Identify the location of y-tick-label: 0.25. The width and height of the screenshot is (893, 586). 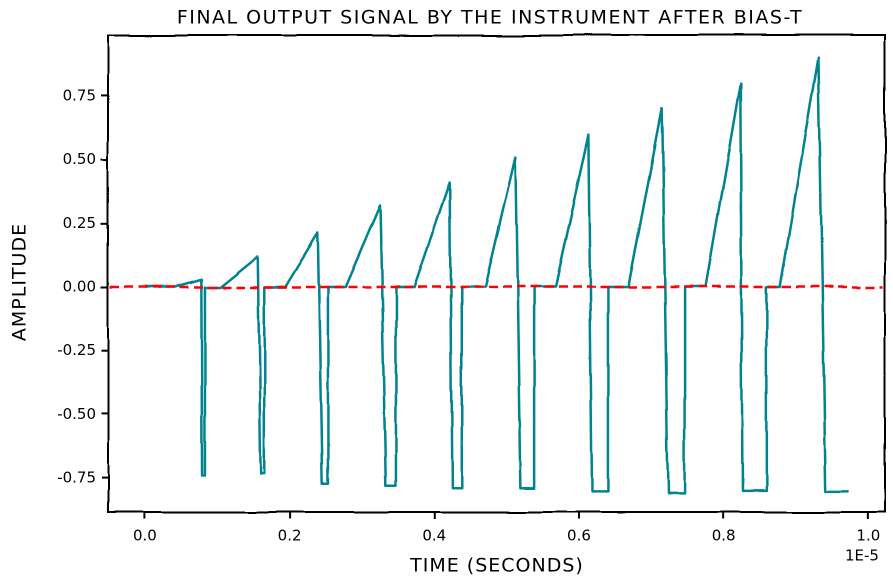
(79, 223).